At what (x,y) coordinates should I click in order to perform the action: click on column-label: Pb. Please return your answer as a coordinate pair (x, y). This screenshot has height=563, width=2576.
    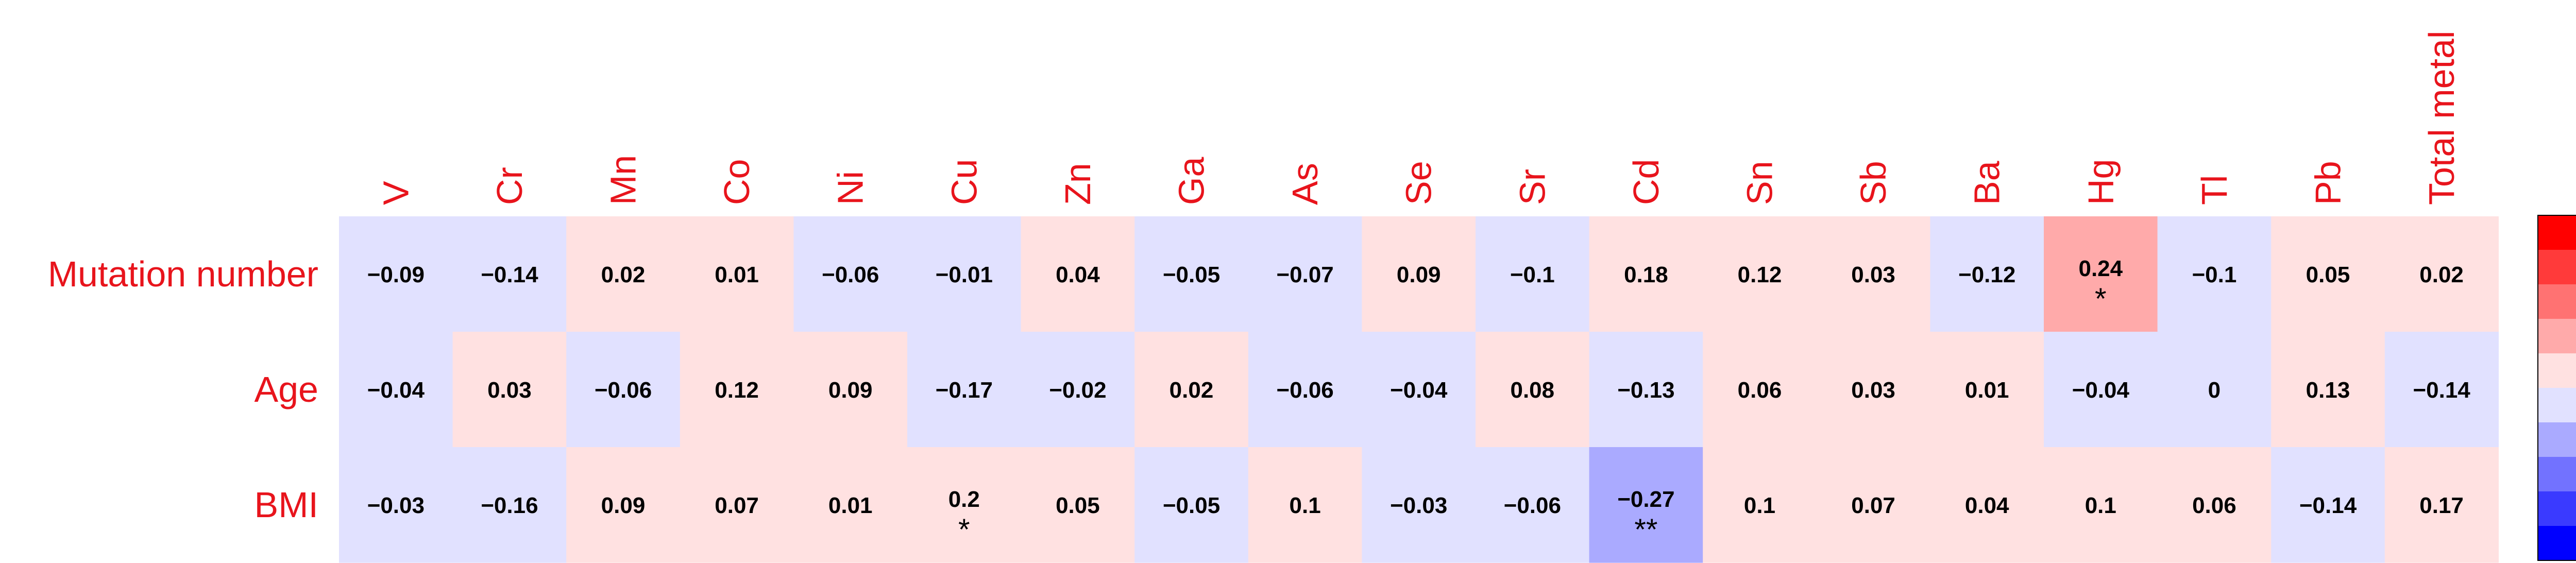
    Looking at the image, I should click on (2328, 183).